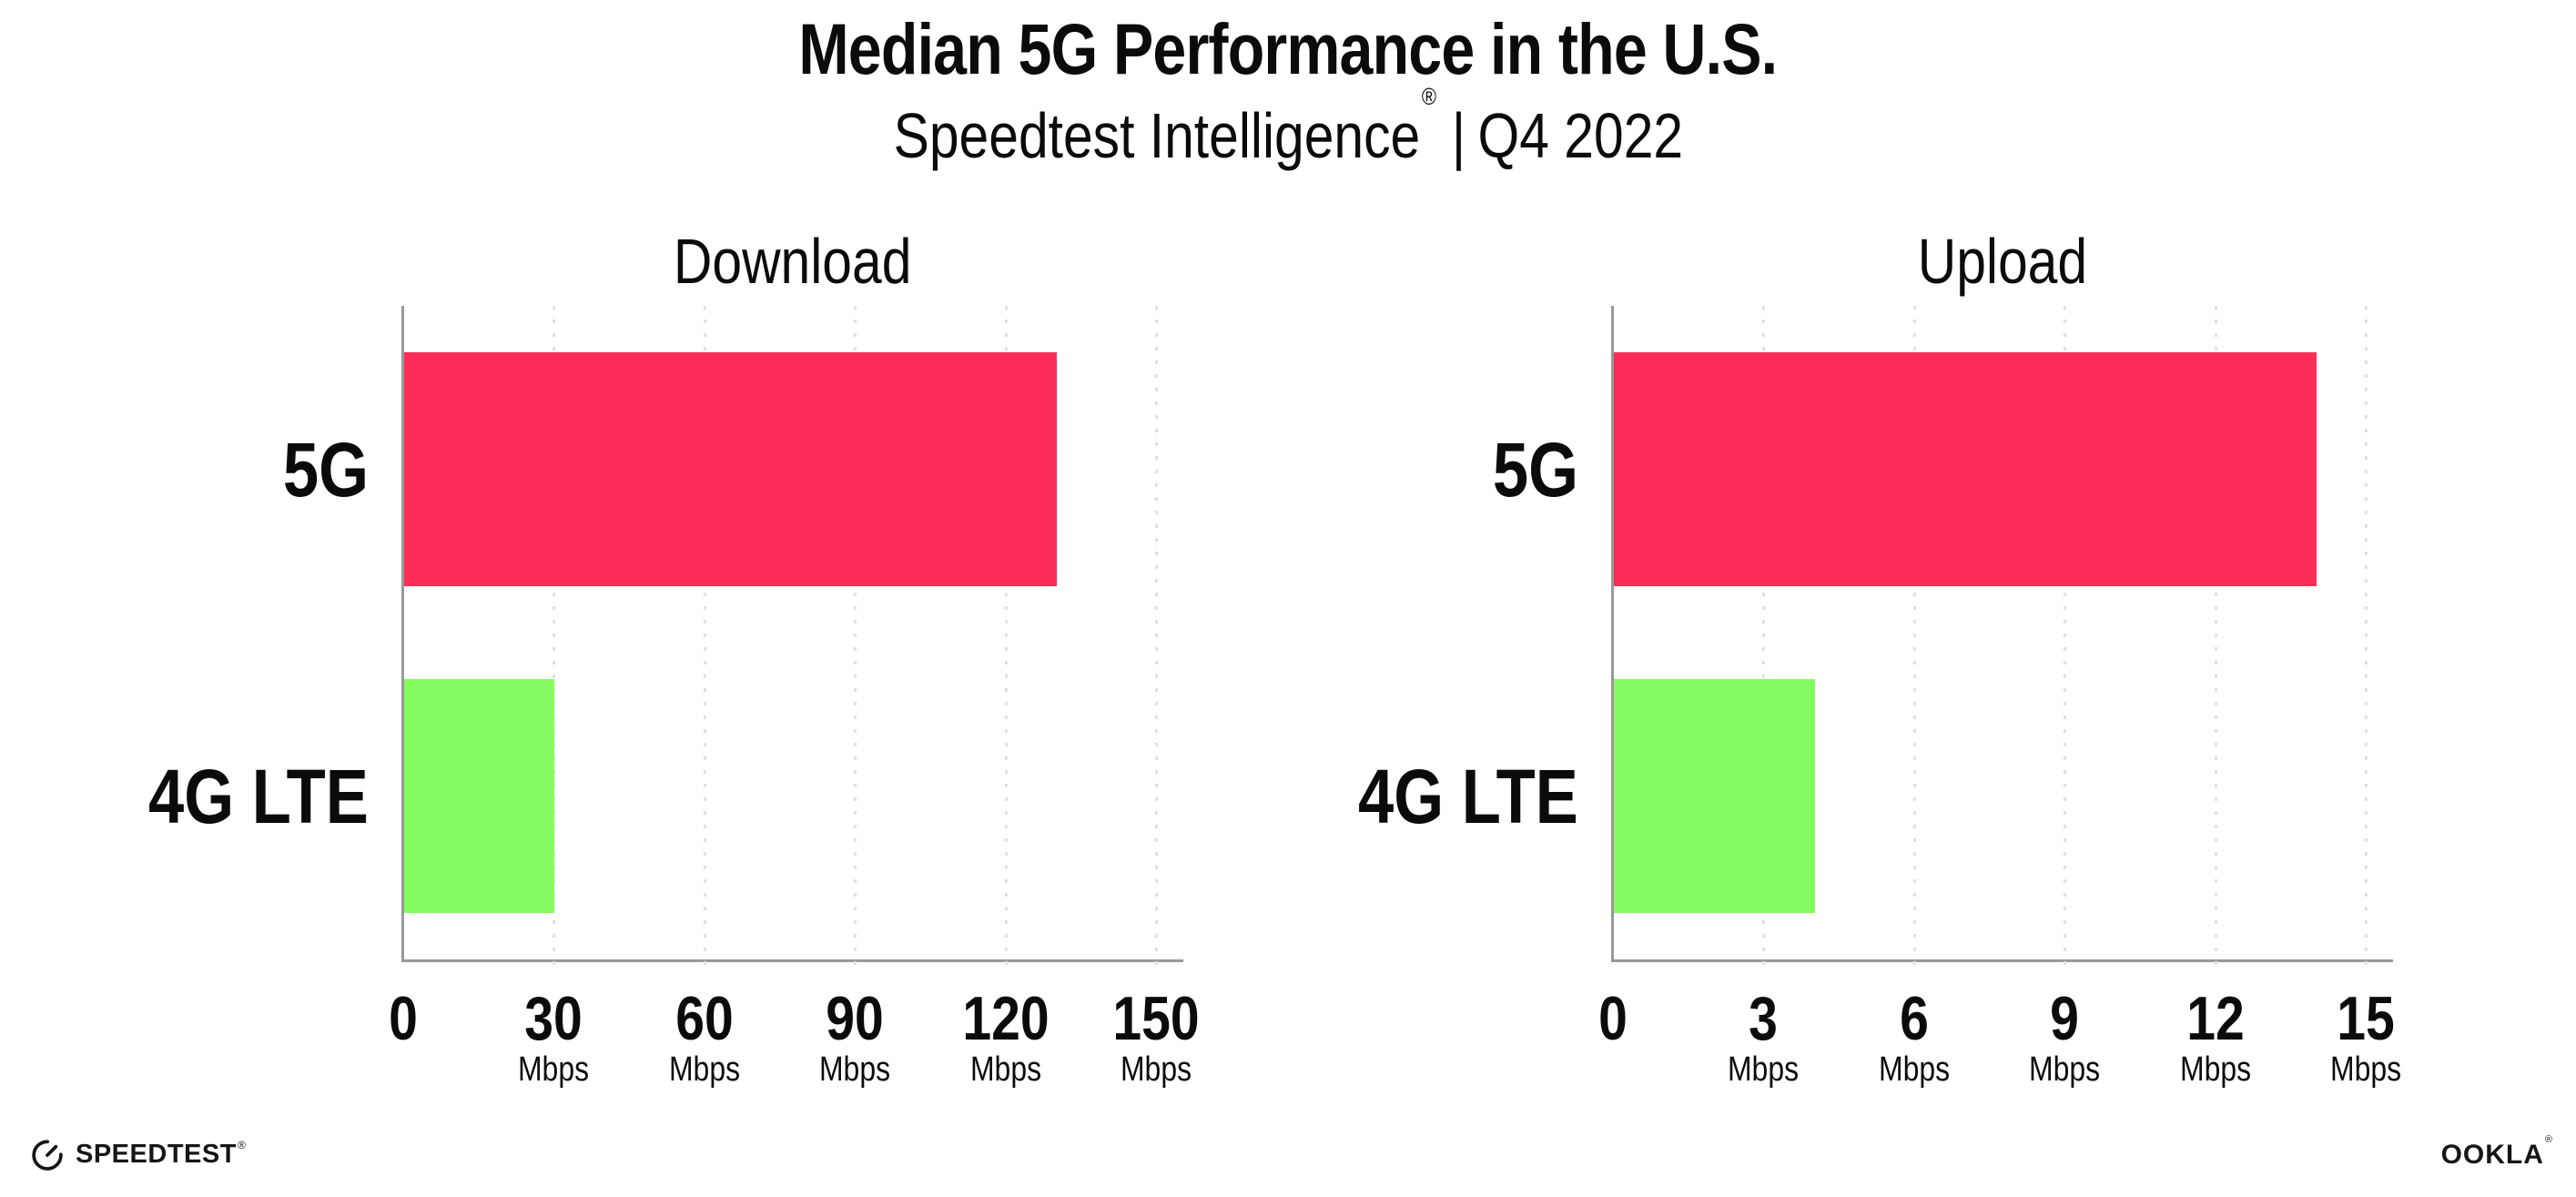  What do you see at coordinates (2548, 1140) in the screenshot?
I see `ookla-registered-mark: ®` at bounding box center [2548, 1140].